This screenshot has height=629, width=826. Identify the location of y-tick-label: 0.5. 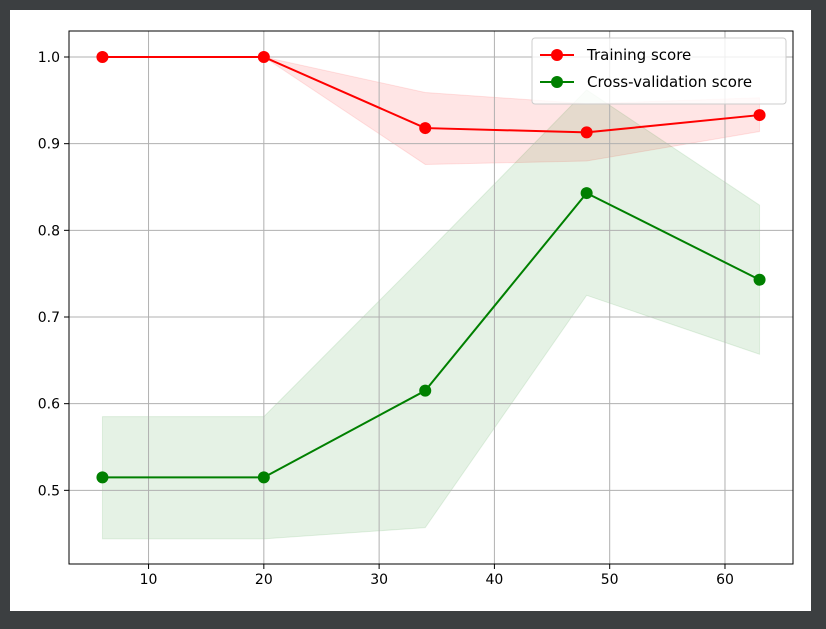
(49, 491).